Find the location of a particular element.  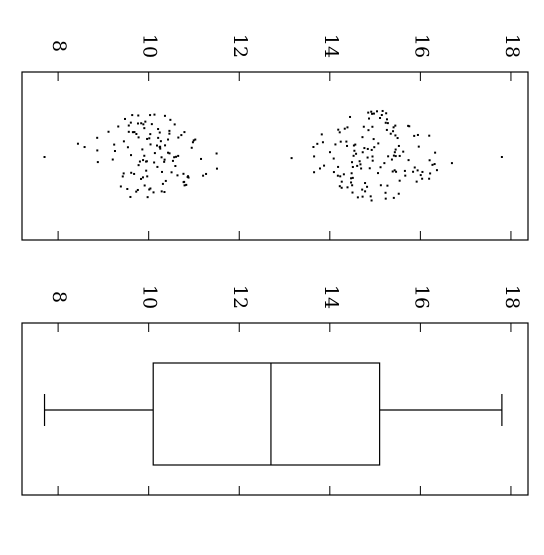

box-iqr is located at coordinates (266, 414).